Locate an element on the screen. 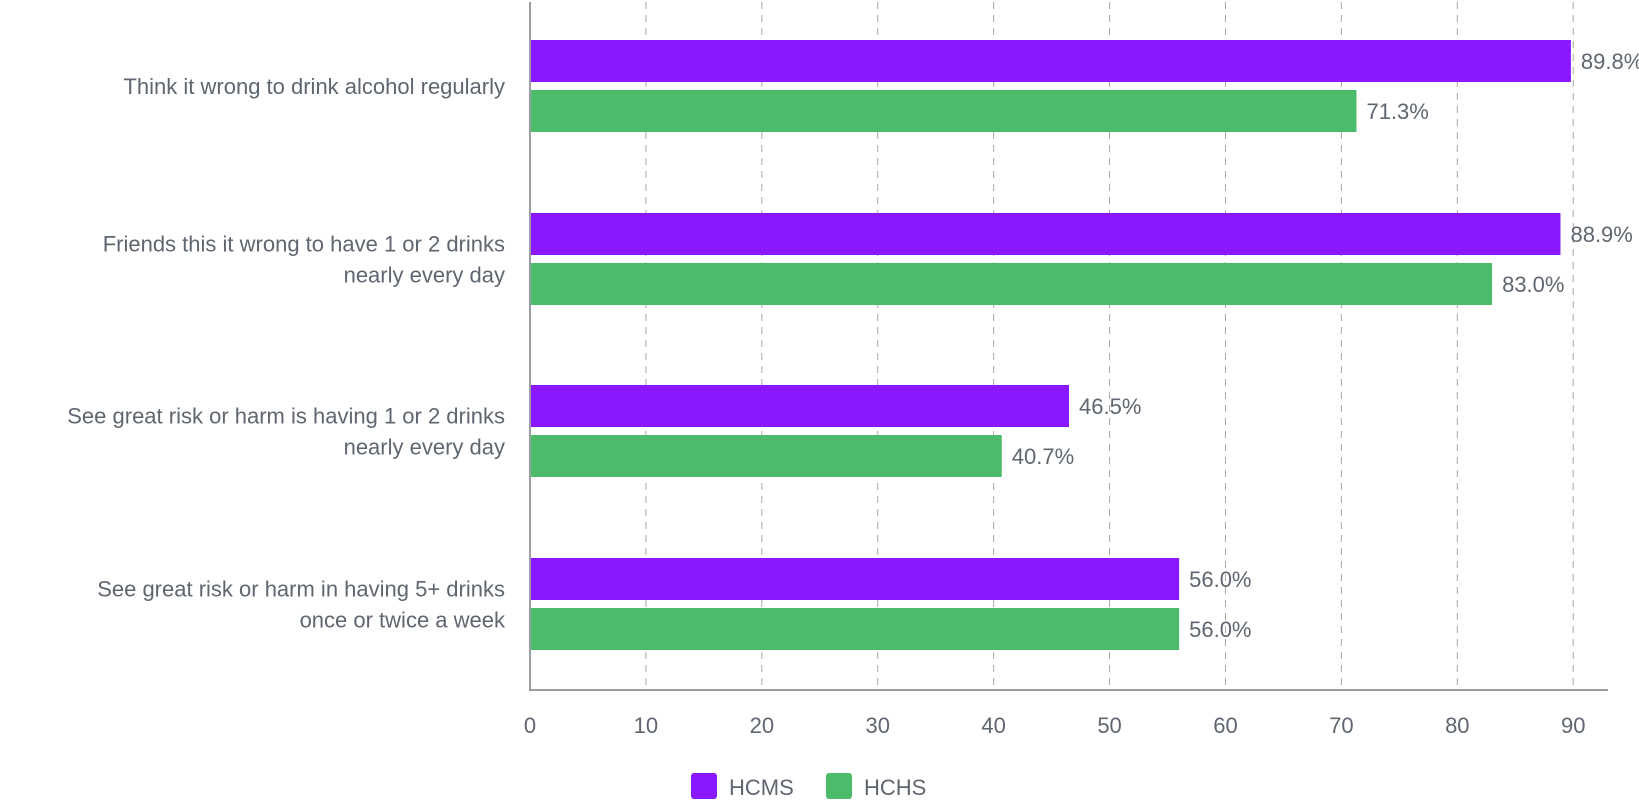 The height and width of the screenshot is (802, 1639). x-tick-label: 10 is located at coordinates (646, 725).